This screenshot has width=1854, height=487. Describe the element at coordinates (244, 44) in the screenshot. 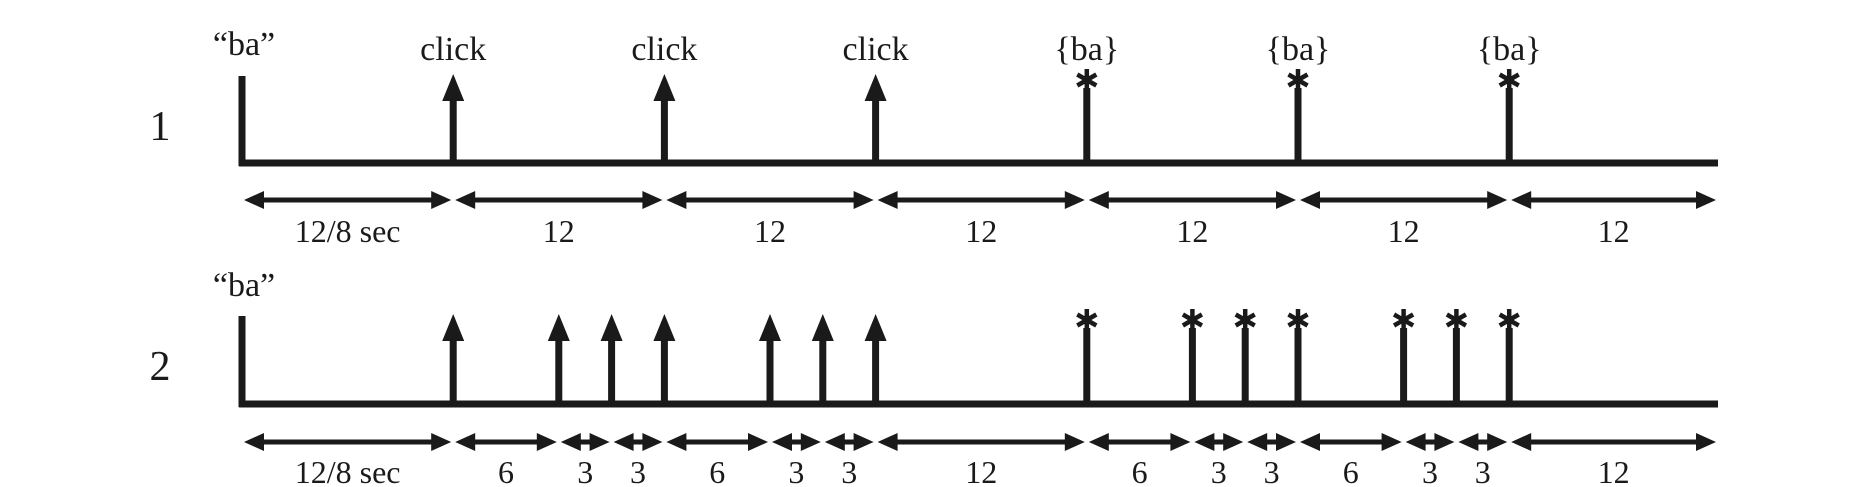

I see `row-1-start-label: “ba”` at that location.